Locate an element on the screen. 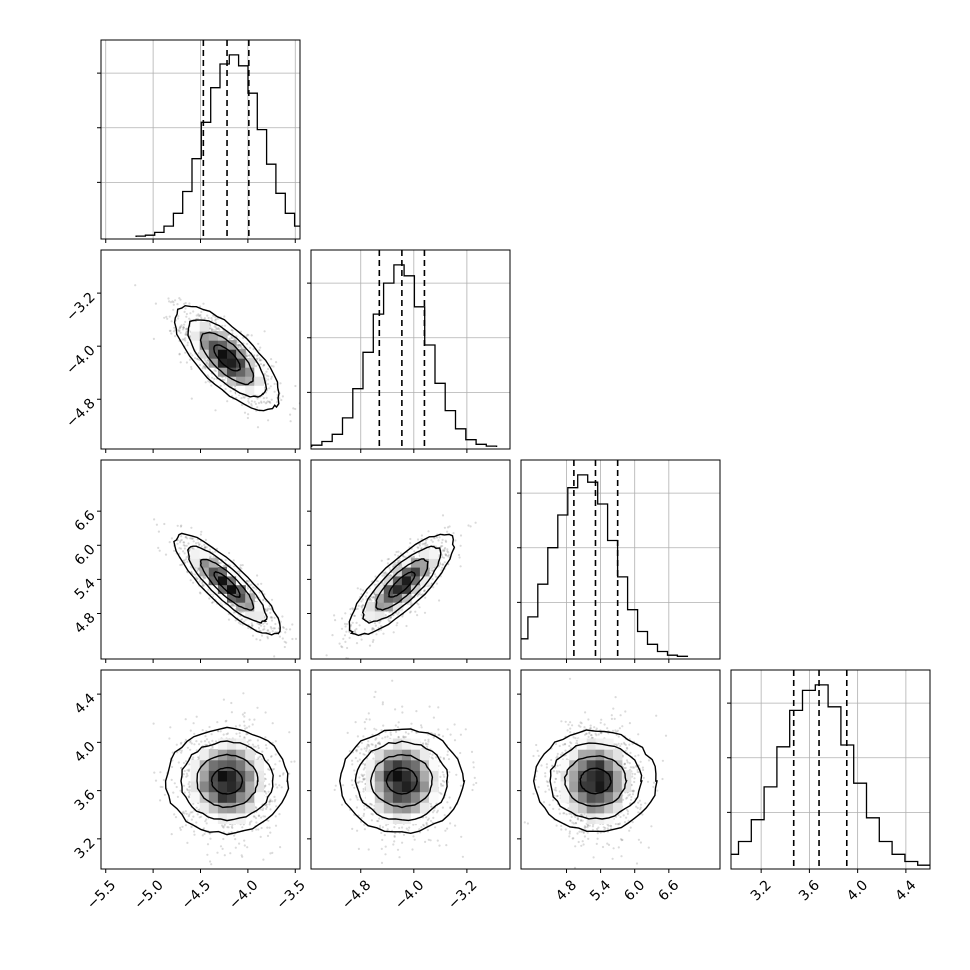 The width and height of the screenshot is (970, 970). contour-0.5-sigma is located at coordinates (227, 584).